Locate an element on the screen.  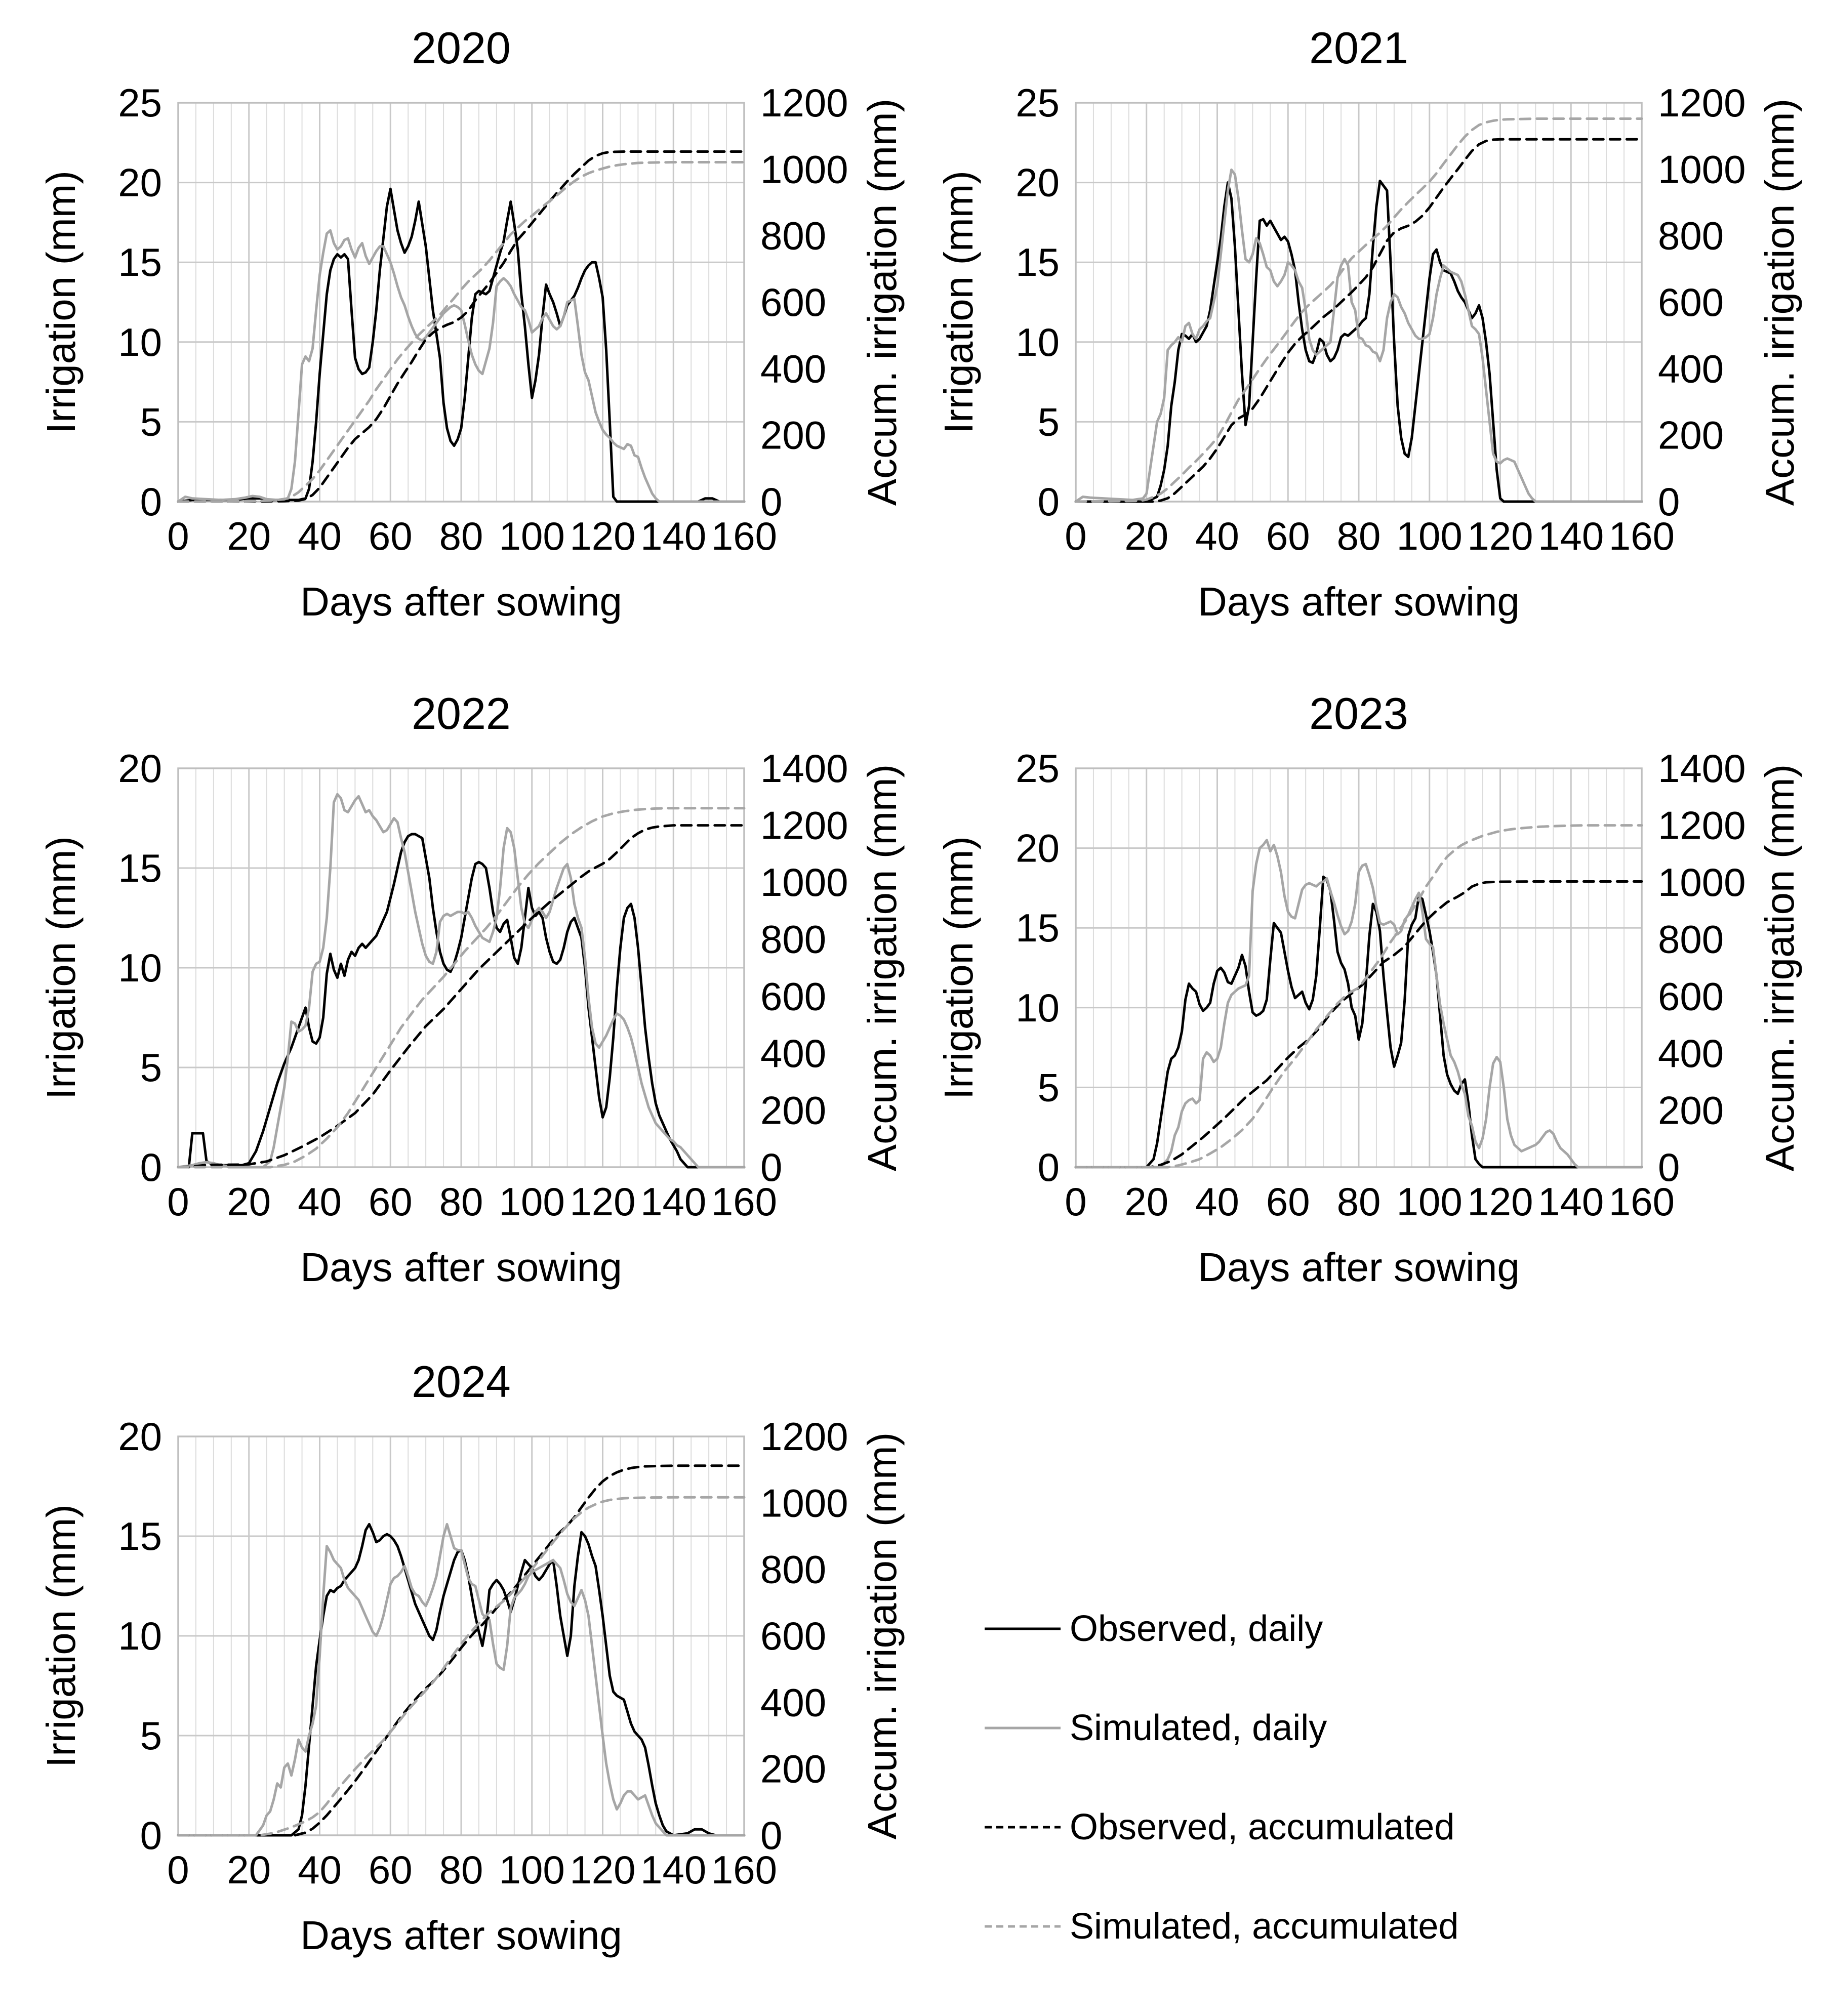
legend-item-observed-daily: Observed, daily is located at coordinates (1339, 1628).